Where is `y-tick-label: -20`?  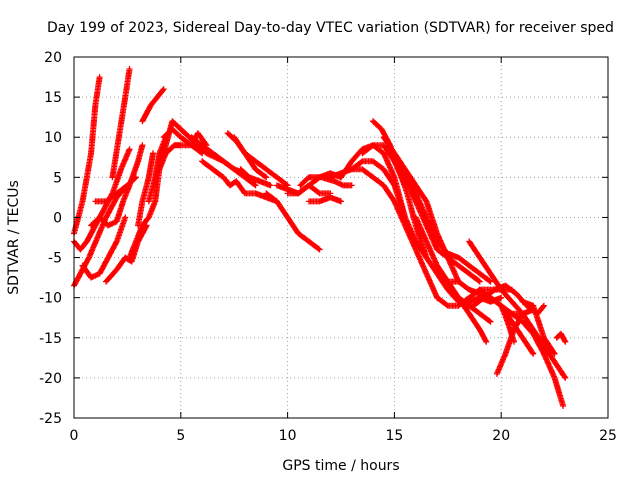 y-tick-label: -20 is located at coordinates (50, 379).